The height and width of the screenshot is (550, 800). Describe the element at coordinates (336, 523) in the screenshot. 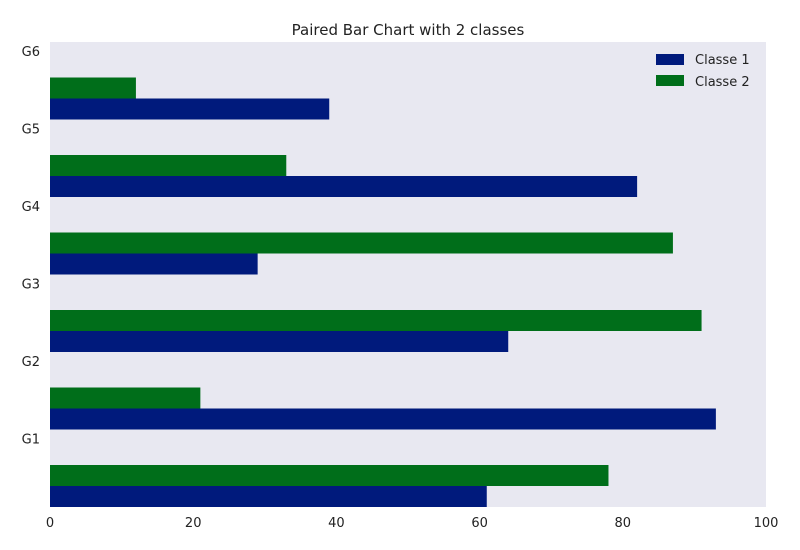

I see `x-tick-label-40: 40` at that location.